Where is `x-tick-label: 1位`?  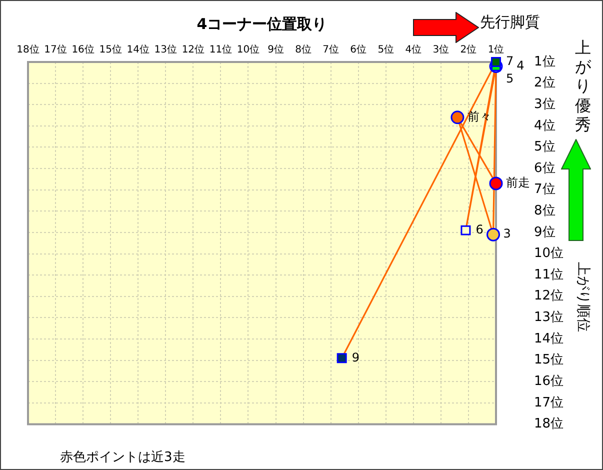 x-tick-label: 1位 is located at coordinates (496, 50).